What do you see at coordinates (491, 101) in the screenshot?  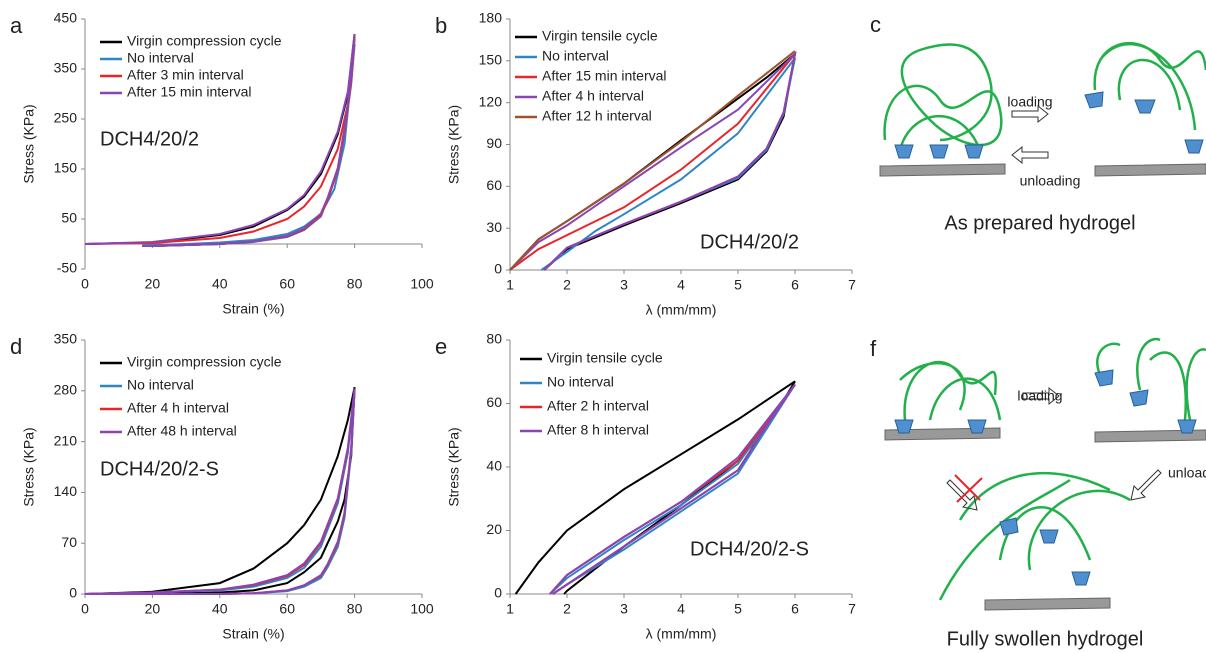 I see `y-tick-label: 120` at bounding box center [491, 101].